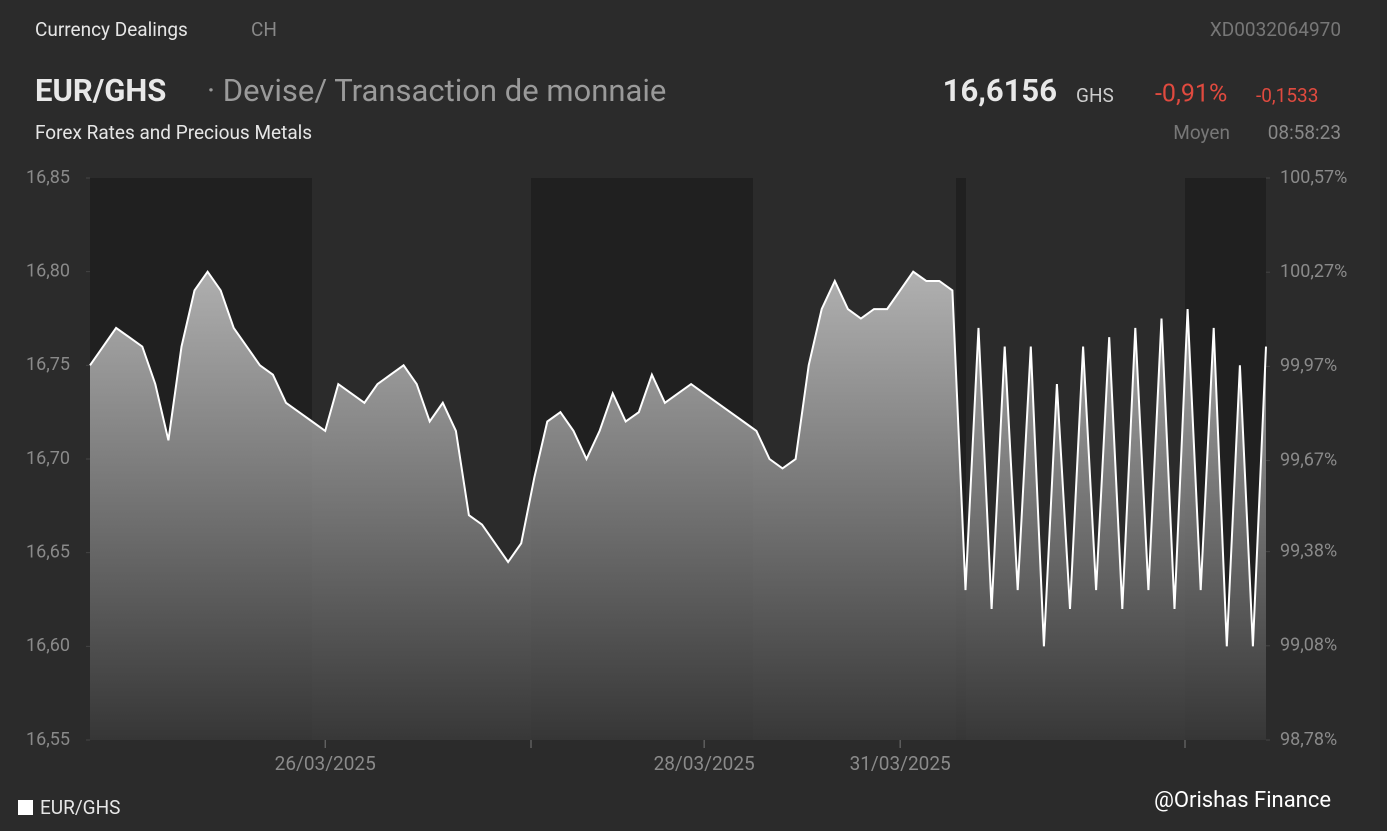 This screenshot has height=831, width=1387. I want to click on y2-tick-label: 99,67%, so click(1308, 459).